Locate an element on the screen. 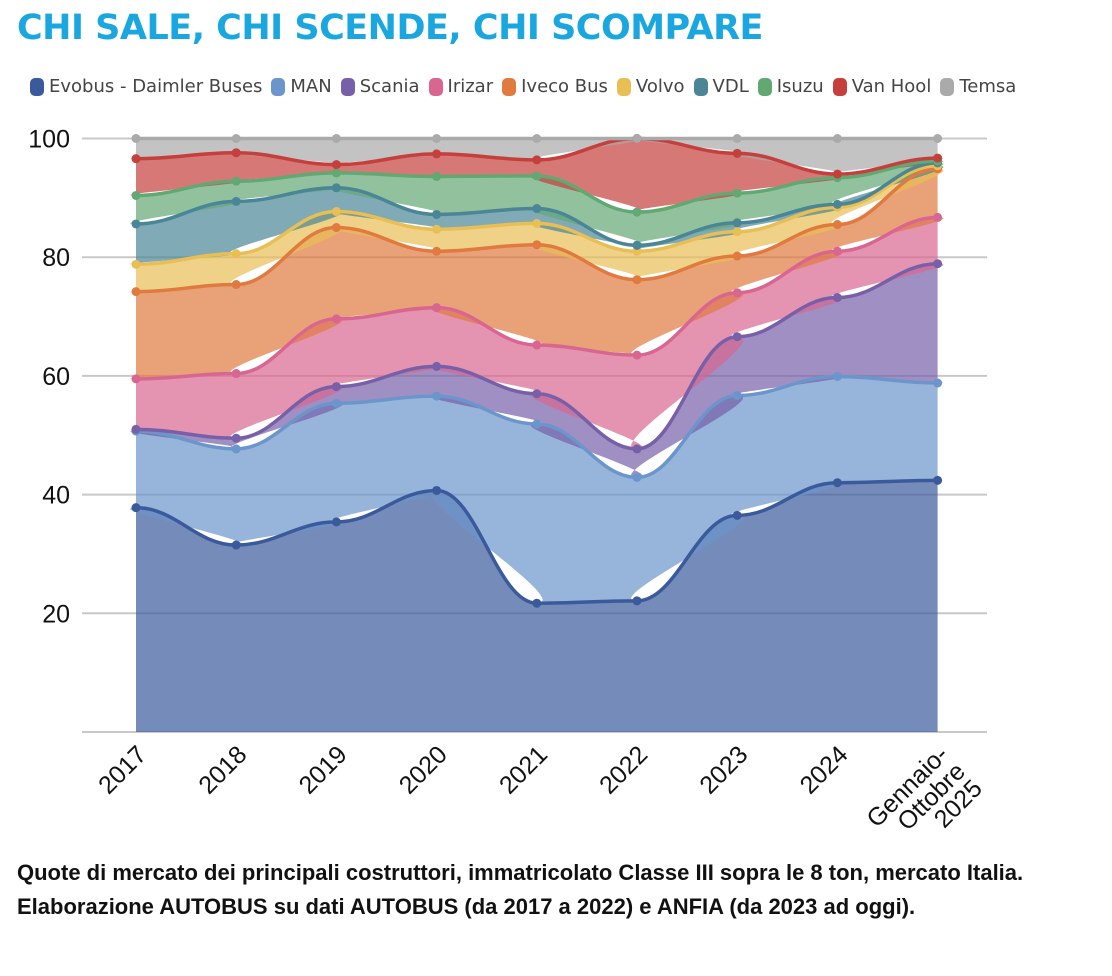 This screenshot has height=976, width=1112. legend-item-scania: Scania is located at coordinates (380, 86).